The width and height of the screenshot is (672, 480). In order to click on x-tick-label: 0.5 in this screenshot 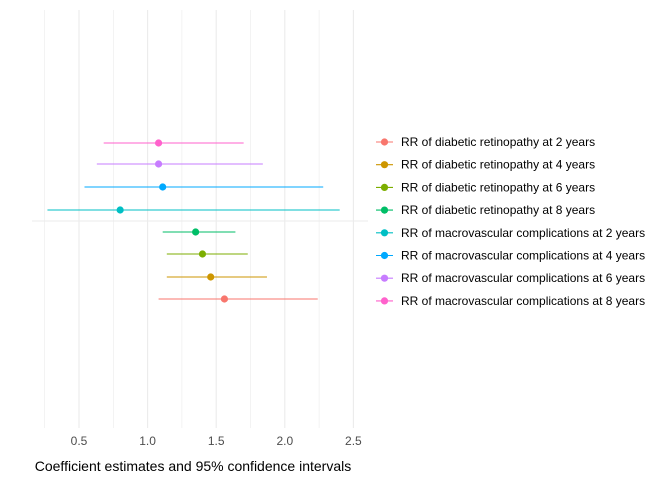, I will do `click(79, 441)`.